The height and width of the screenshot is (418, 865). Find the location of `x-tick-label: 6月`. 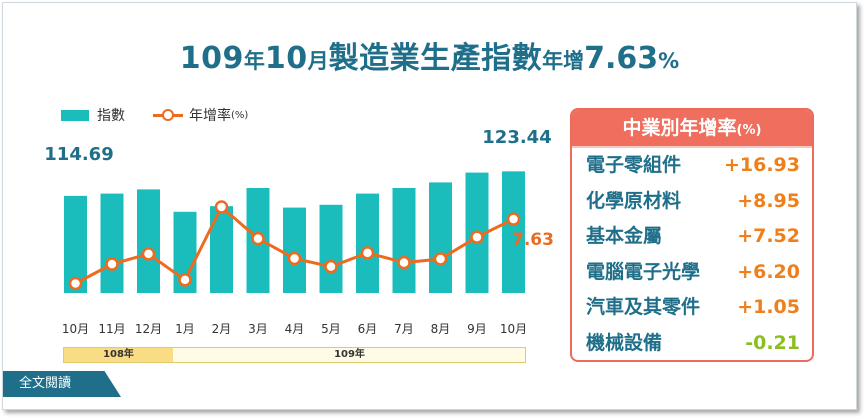

x-tick-label: 6月 is located at coordinates (368, 329).